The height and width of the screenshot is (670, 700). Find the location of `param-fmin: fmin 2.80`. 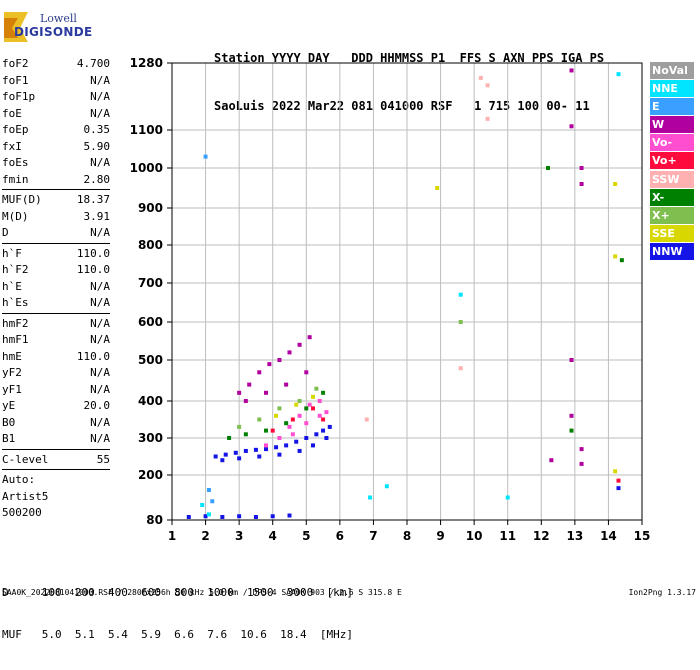

param-fmin: fmin 2.80 is located at coordinates (56, 179).